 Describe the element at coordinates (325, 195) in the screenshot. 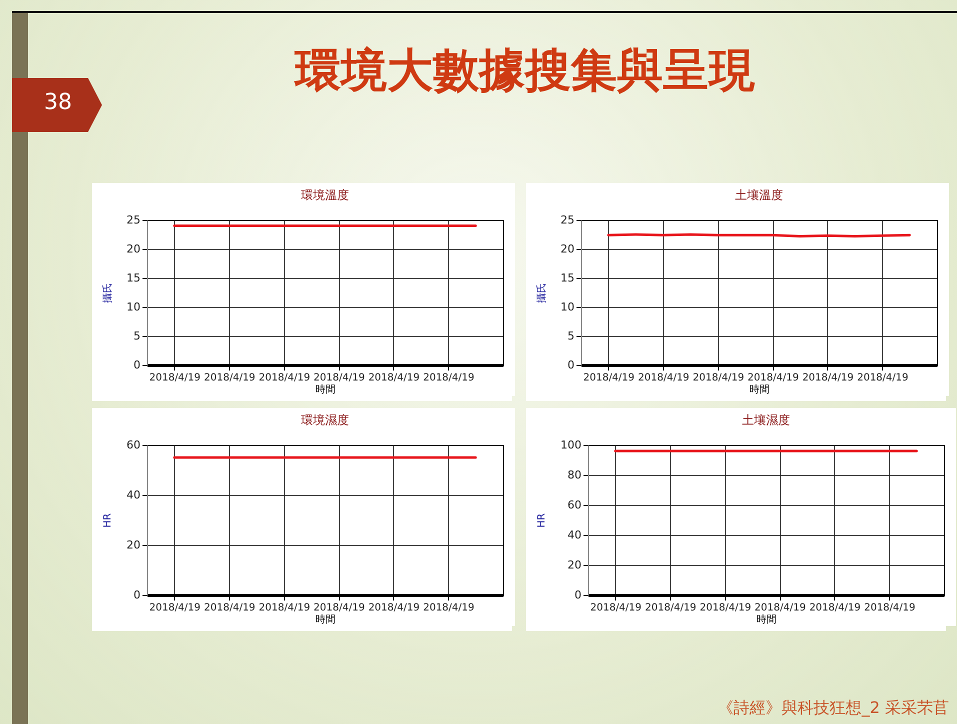

I see `chart-title: 環境溫度` at that location.